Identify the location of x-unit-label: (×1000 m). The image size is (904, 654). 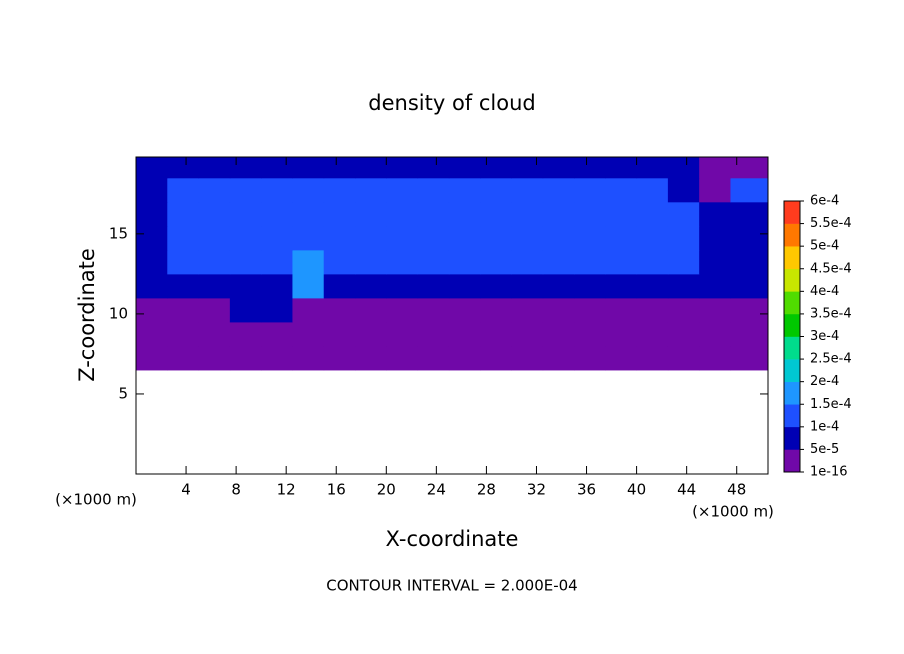
(733, 512).